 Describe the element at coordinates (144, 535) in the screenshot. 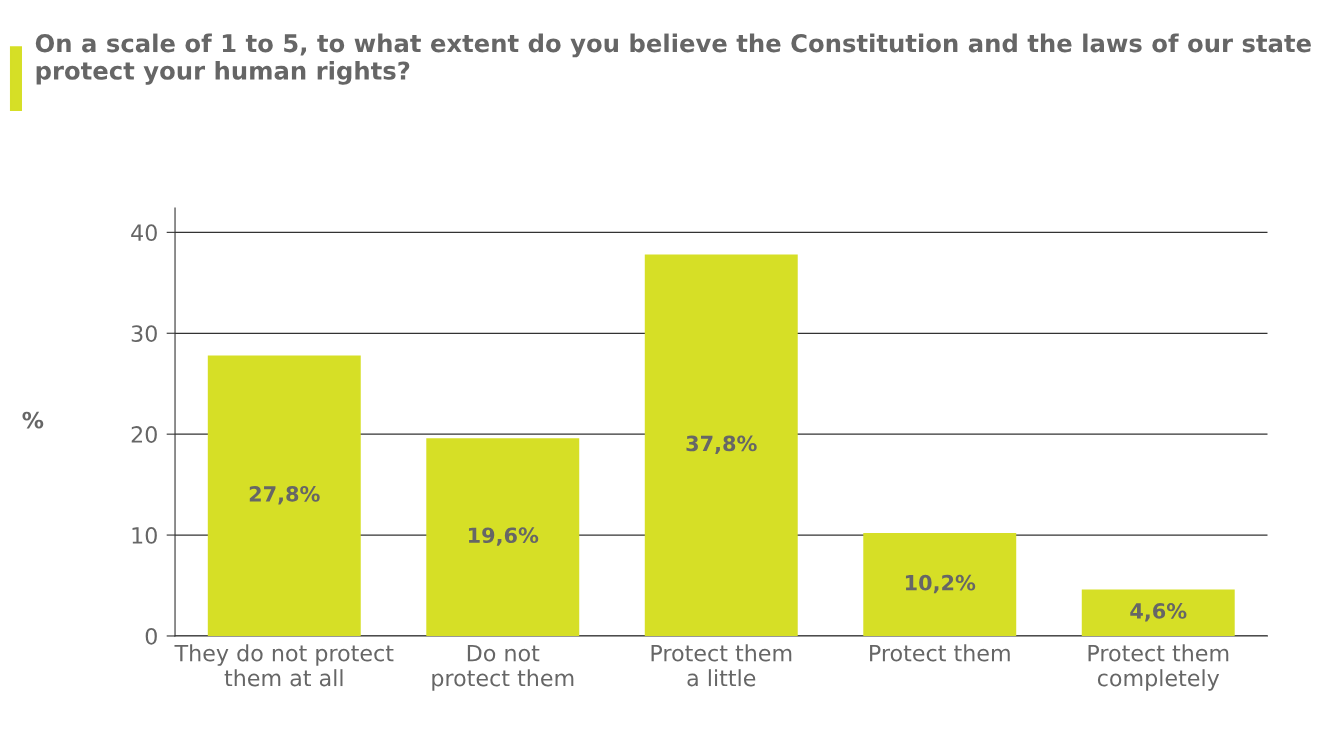

I see `y-tick-label: 10` at that location.